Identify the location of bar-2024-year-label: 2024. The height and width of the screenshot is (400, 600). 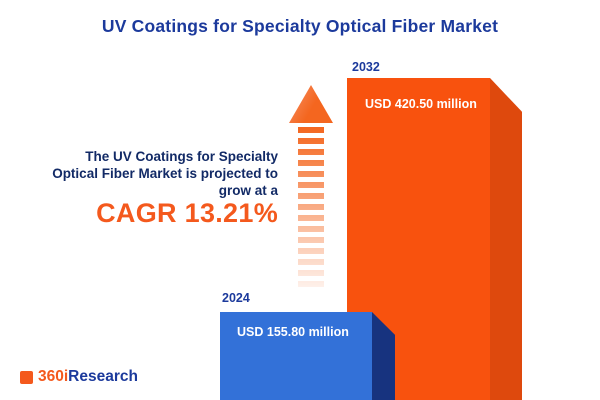
(236, 298).